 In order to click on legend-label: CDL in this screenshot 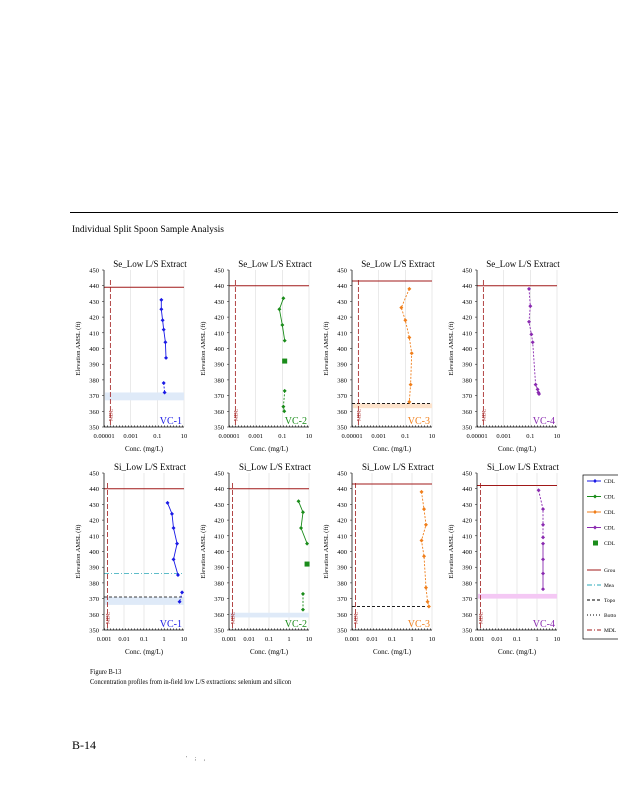, I will do `click(610, 544)`.